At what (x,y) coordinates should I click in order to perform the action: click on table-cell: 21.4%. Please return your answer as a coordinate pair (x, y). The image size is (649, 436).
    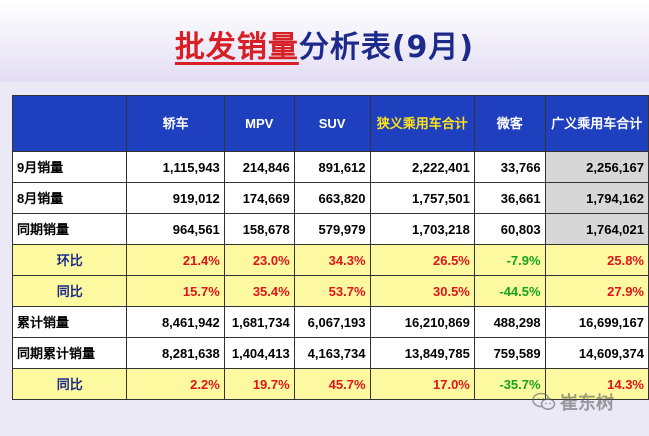
    Looking at the image, I should click on (175, 260).